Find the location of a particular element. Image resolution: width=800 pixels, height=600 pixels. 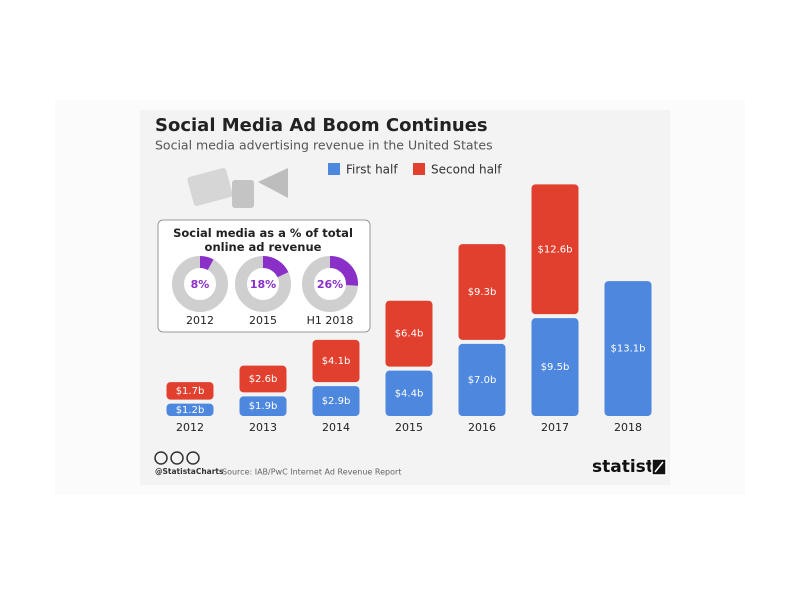

legend-label: First half is located at coordinates (372, 170).